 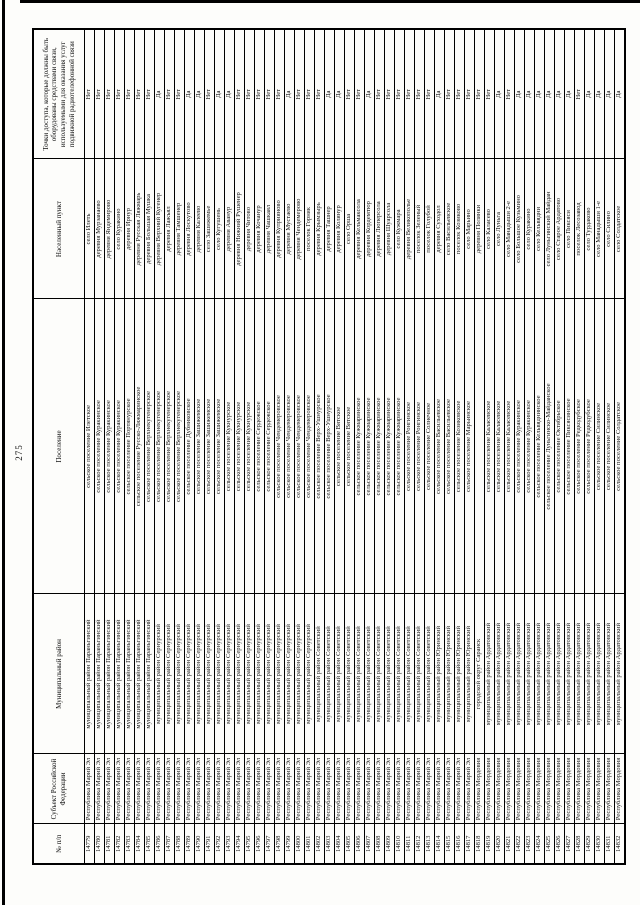 I want to click on cell-num: 14832, so click(x=619, y=844).